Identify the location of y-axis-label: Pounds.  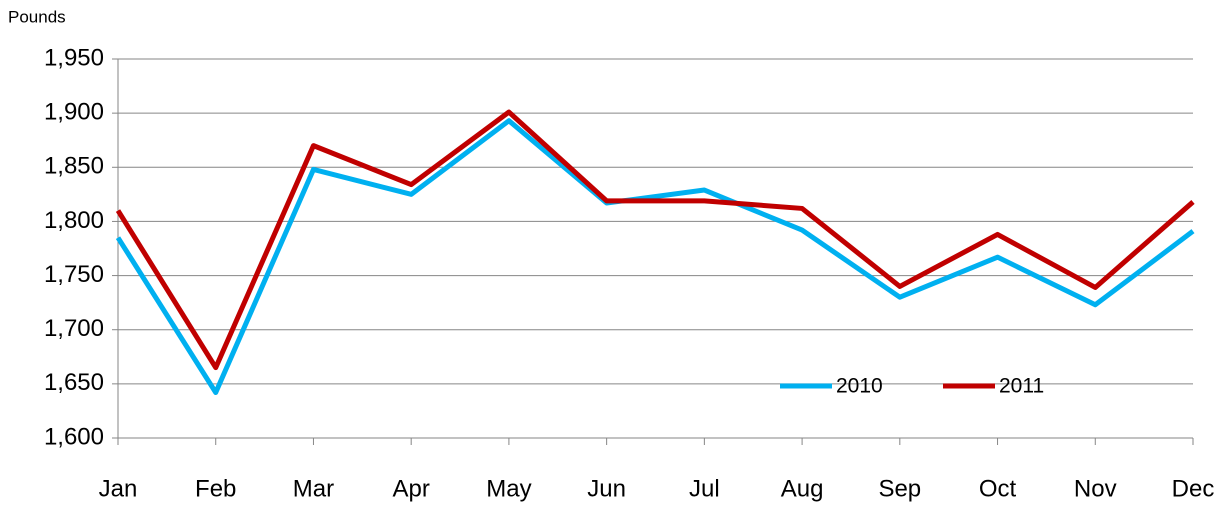
(37, 16).